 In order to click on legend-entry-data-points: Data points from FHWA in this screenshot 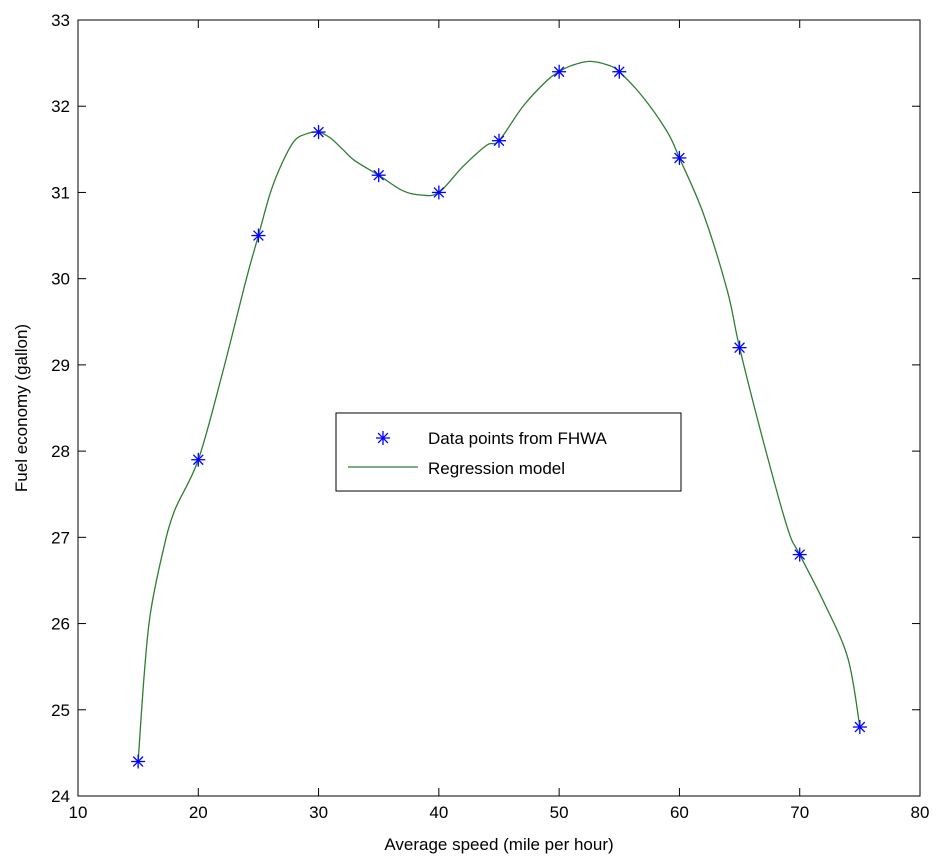, I will do `click(518, 438)`.